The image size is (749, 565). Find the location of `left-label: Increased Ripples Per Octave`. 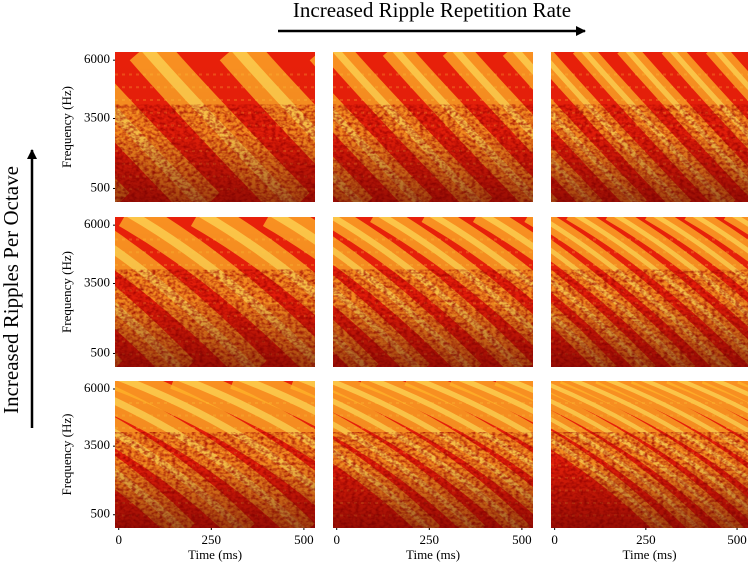

left-label: Increased Ripples Per Octave is located at coordinates (11, 290).